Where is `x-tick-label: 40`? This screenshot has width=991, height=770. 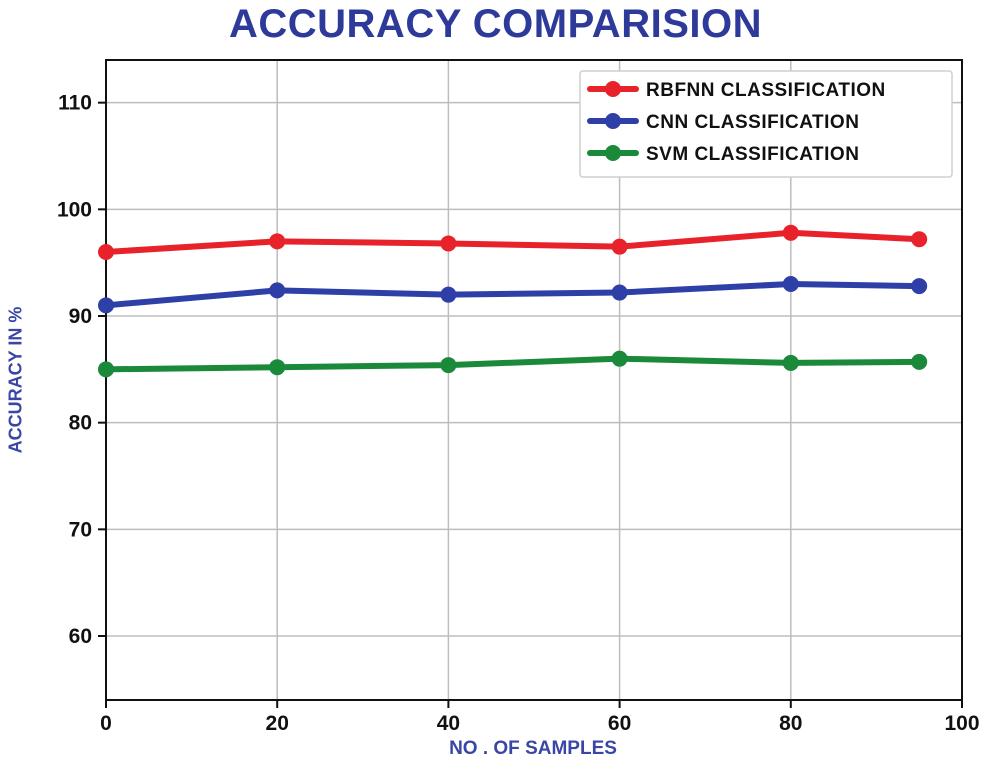 x-tick-label: 40 is located at coordinates (448, 723).